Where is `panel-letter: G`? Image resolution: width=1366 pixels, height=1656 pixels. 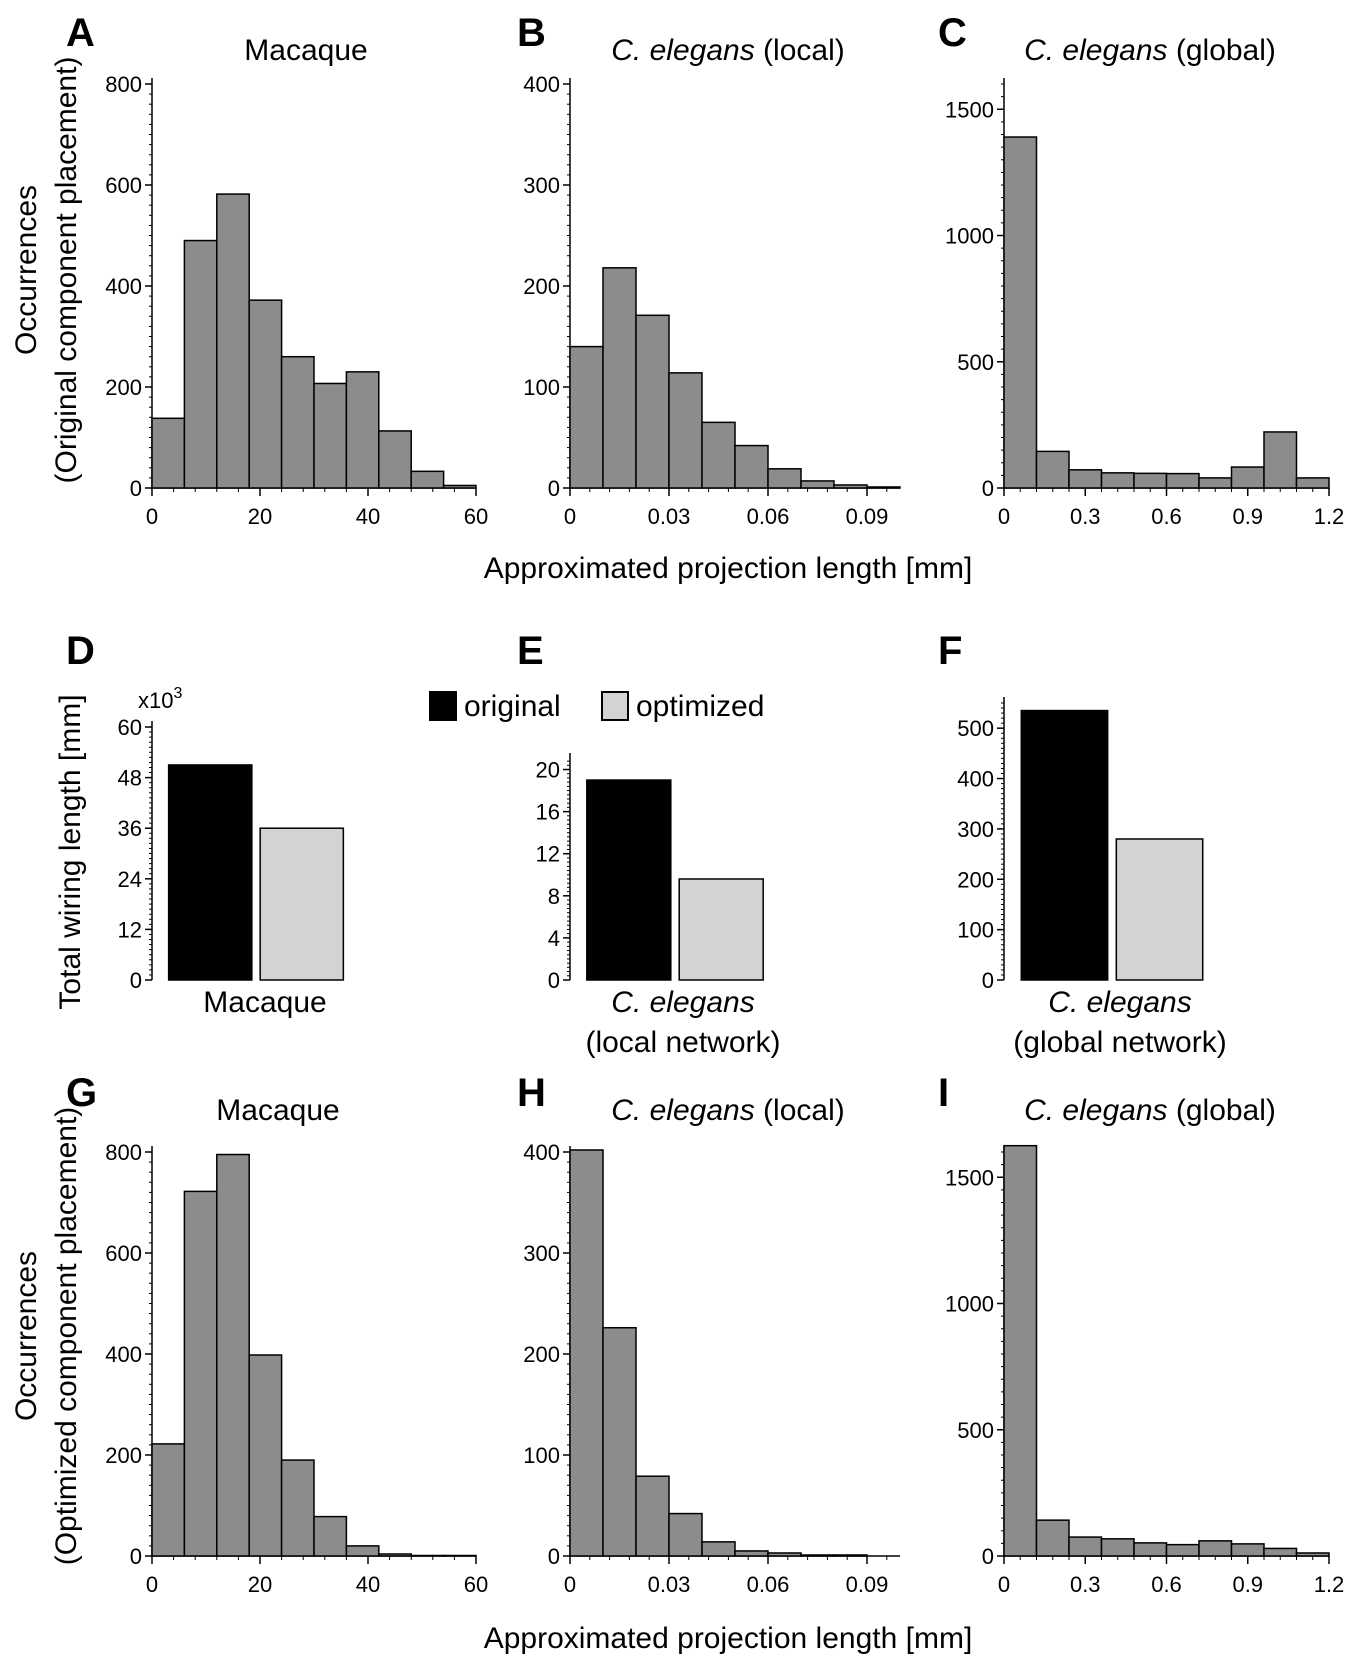 panel-letter: G is located at coordinates (81, 1093).